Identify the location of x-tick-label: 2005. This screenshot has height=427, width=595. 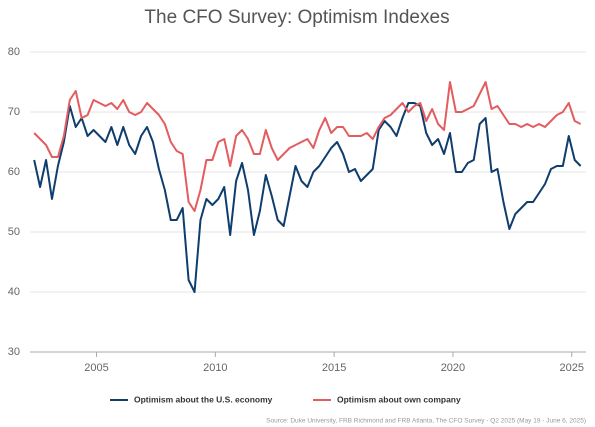
(96, 368).